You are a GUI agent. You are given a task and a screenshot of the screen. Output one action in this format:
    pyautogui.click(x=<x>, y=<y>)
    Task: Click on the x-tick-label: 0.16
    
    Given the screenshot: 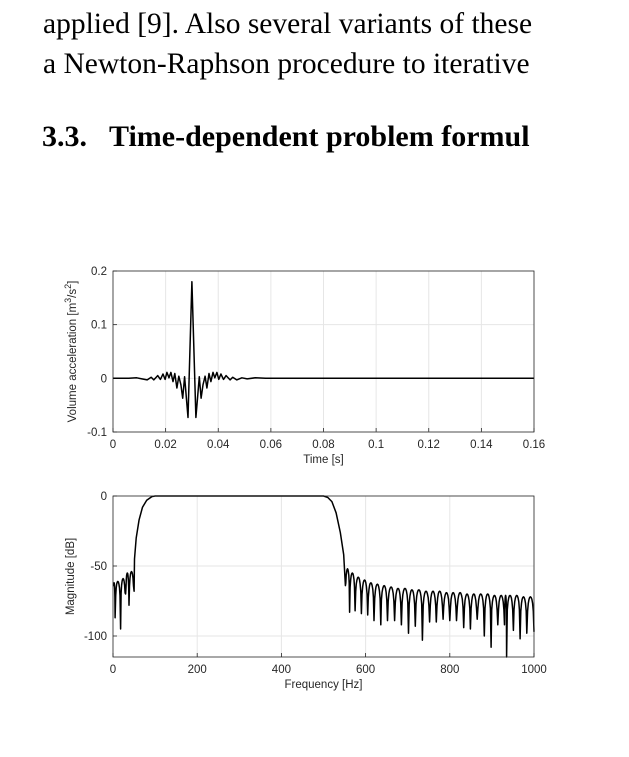 What is the action you would take?
    pyautogui.click(x=534, y=445)
    